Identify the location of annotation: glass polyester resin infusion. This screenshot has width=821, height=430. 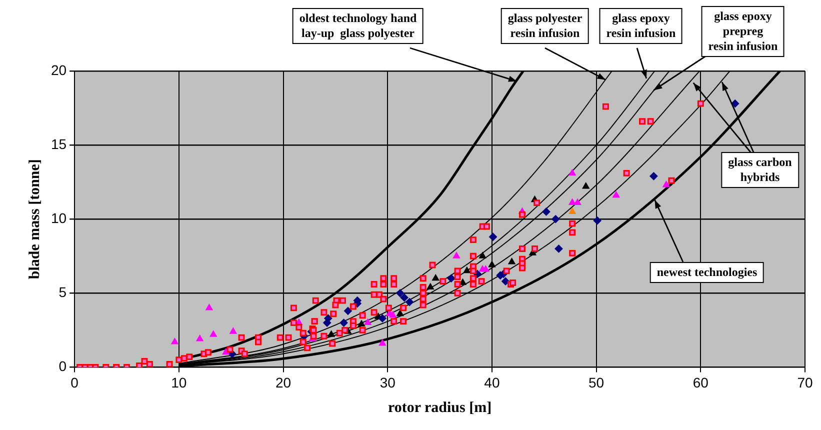
(545, 26).